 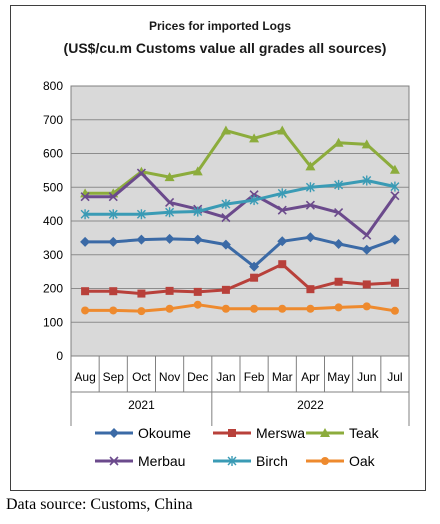 What do you see at coordinates (197, 377) in the screenshot?
I see `x-tick-label: Dec` at bounding box center [197, 377].